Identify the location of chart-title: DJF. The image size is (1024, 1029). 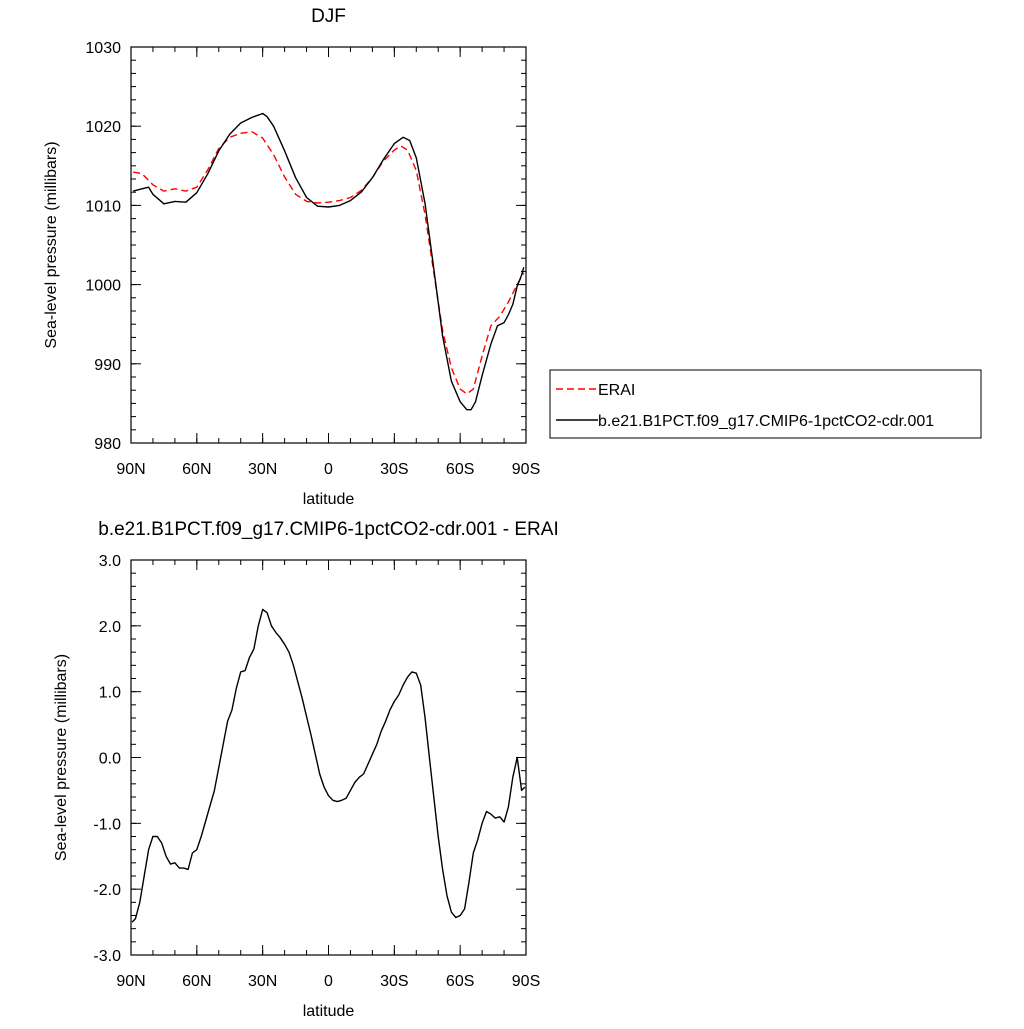
(328, 16).